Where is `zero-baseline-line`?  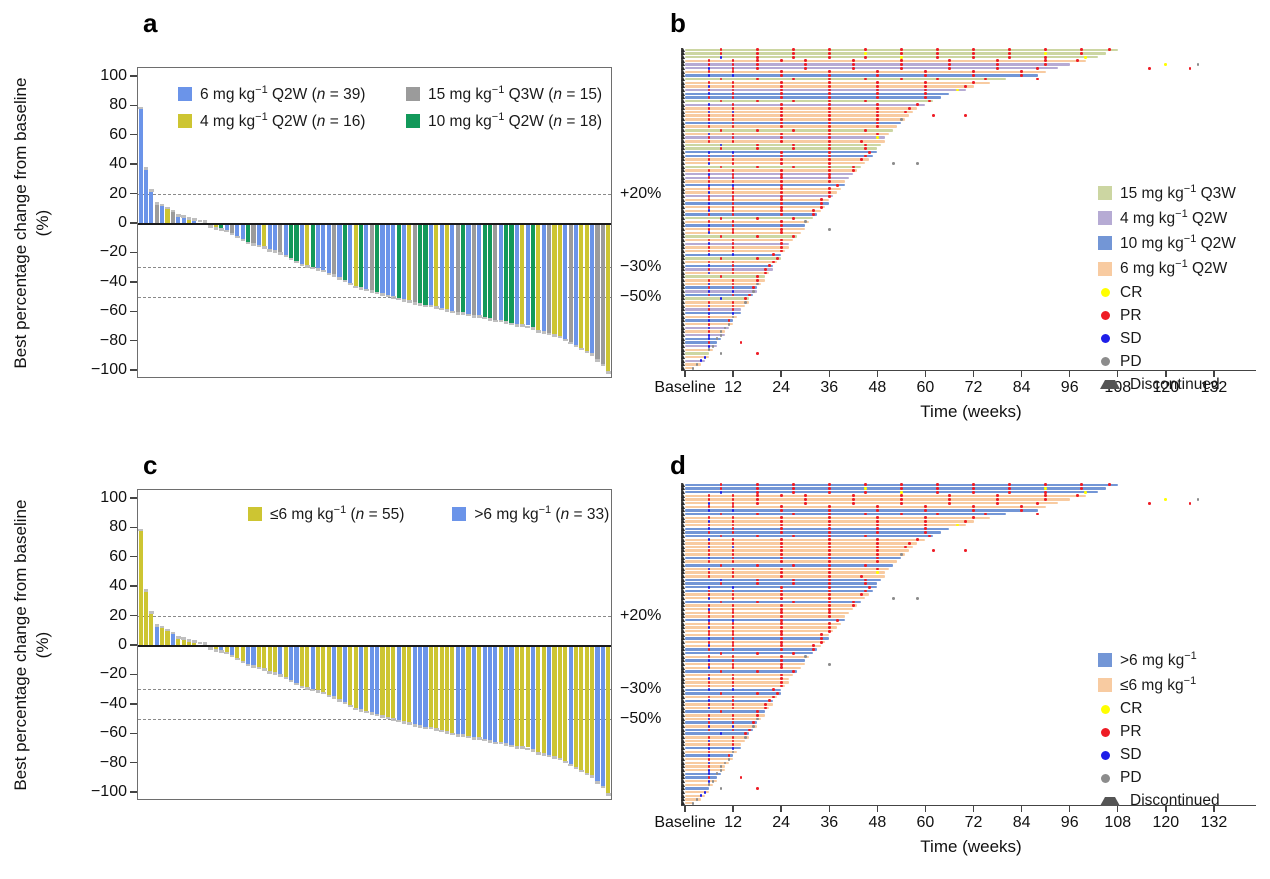 zero-baseline-line is located at coordinates (374, 224).